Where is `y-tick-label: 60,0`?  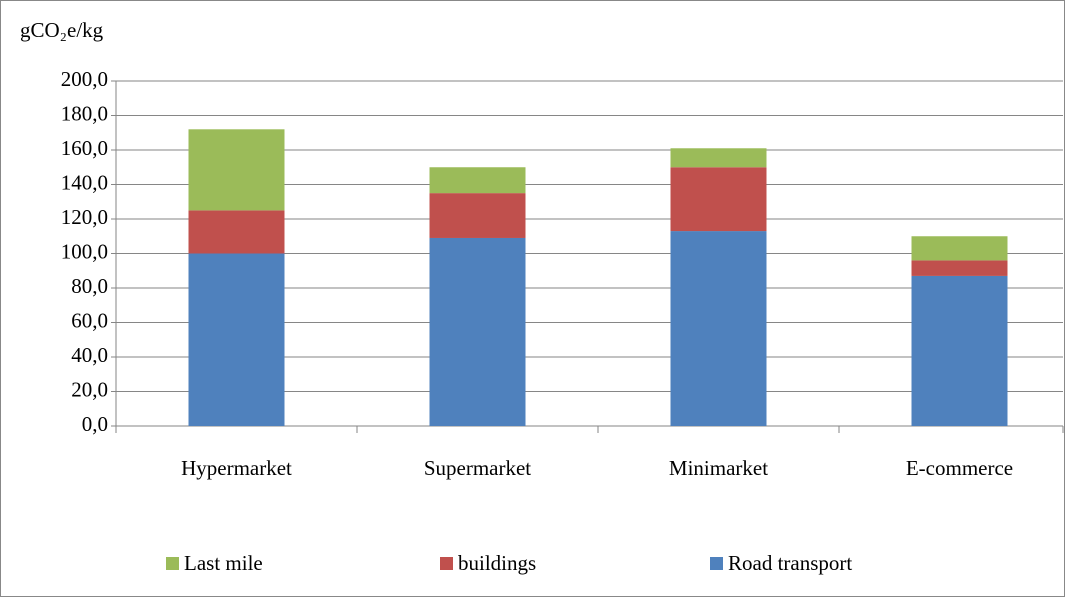
y-tick-label: 60,0 is located at coordinates (89, 320).